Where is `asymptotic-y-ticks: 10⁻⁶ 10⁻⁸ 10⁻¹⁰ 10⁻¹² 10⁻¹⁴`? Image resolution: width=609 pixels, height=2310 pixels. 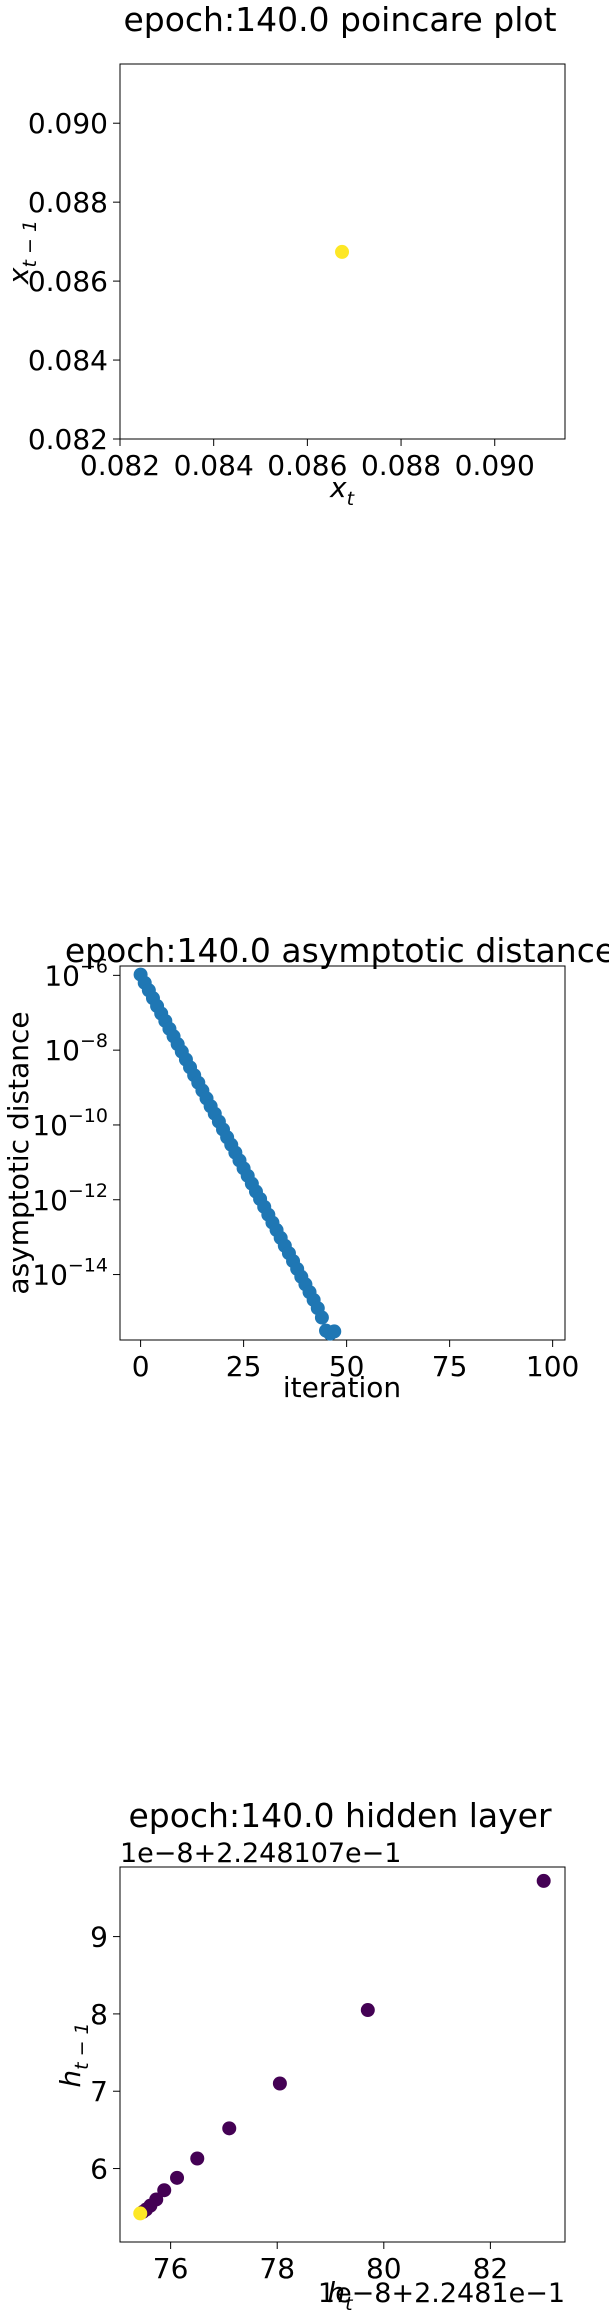 asymptotic-y-ticks: 10⁻⁶ 10⁻⁸ 10⁻¹⁰ 10⁻¹² 10⁻¹⁴ is located at coordinates (76, 1123).